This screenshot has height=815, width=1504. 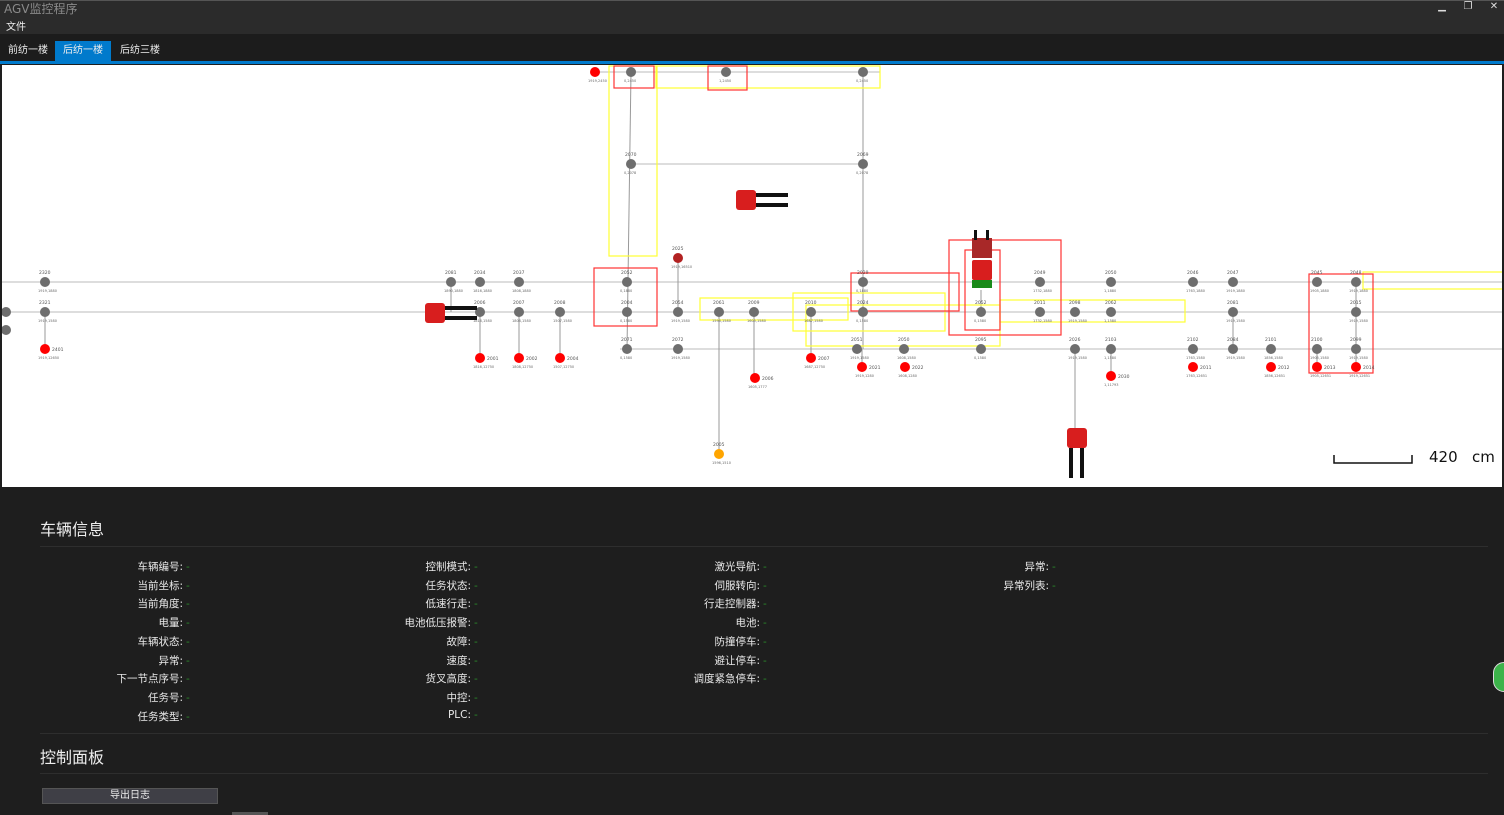 What do you see at coordinates (482, 291) in the screenshot?
I see `node-coord-label: 1816,1880` at bounding box center [482, 291].